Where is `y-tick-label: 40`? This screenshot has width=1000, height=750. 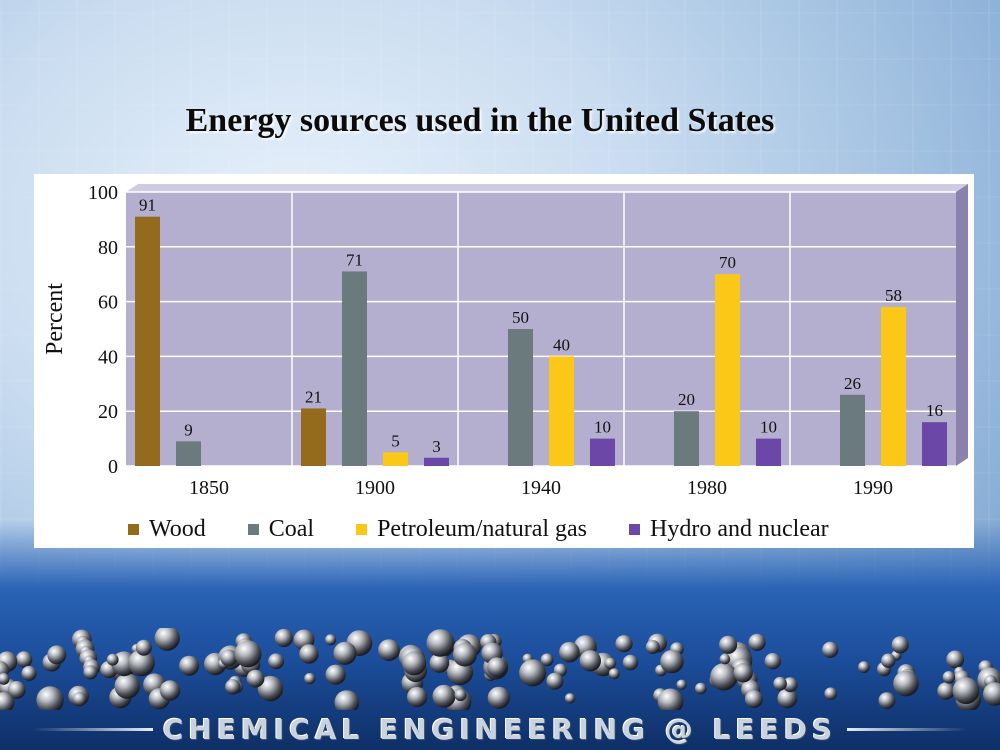 y-tick-label: 40 is located at coordinates (108, 357).